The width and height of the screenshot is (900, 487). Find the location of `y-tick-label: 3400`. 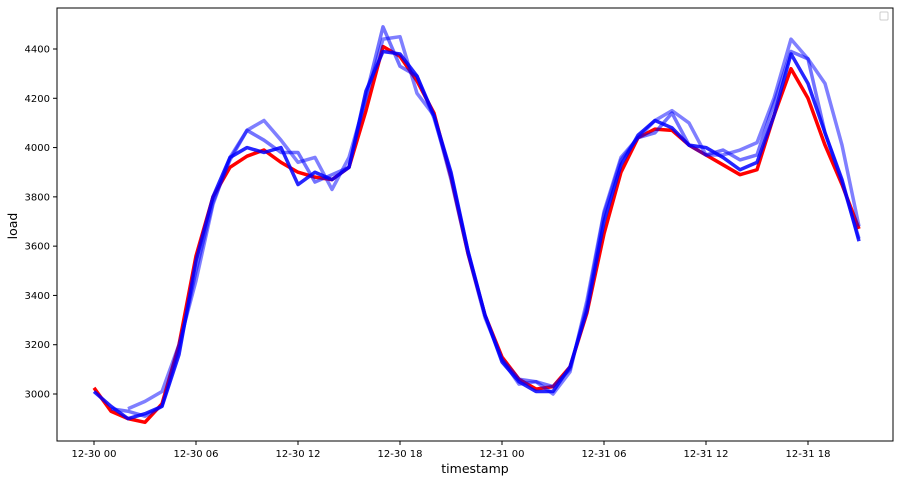

y-tick-label: 3400 is located at coordinates (37, 296).